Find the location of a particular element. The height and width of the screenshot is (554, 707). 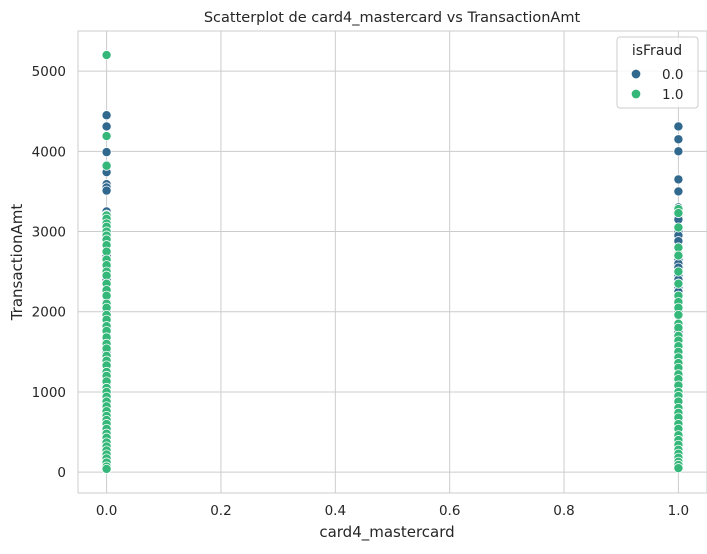

x-axis-label: card4_mastercard is located at coordinates (386, 532).